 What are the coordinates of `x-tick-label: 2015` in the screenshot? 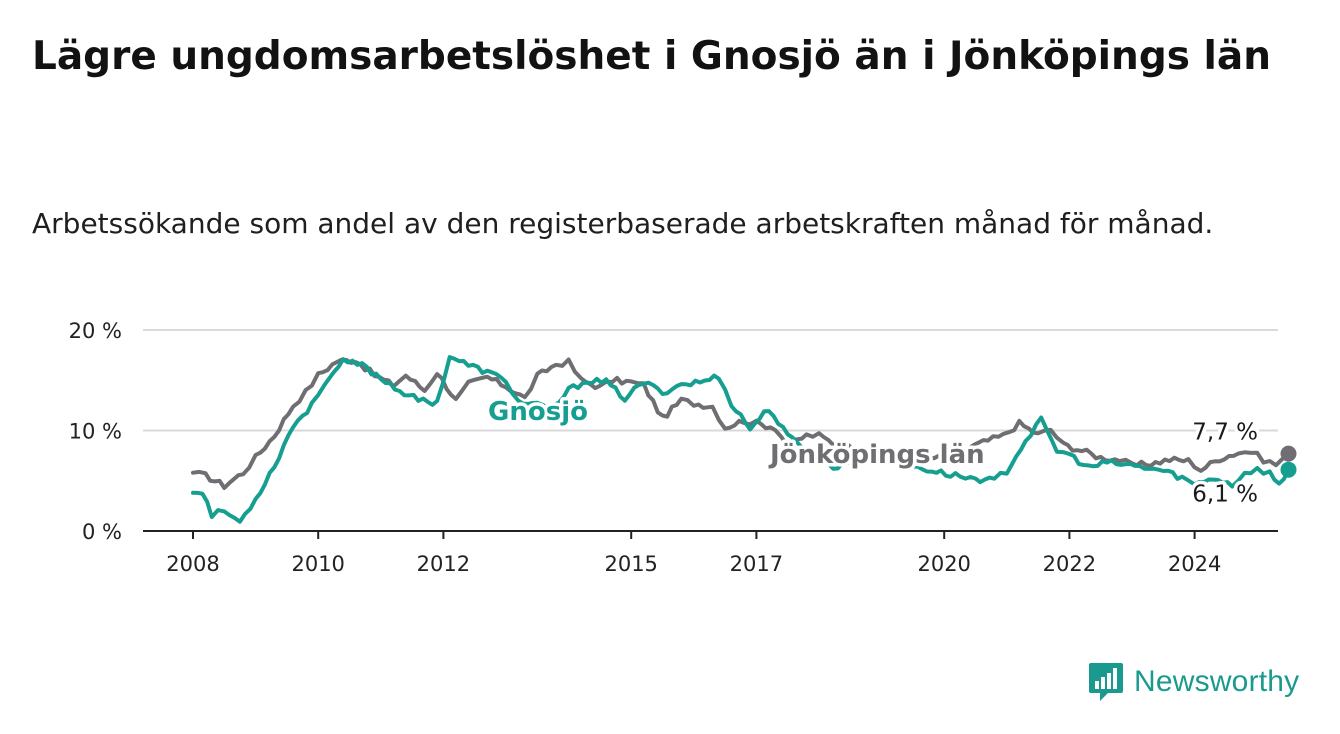 It's located at (630, 564).